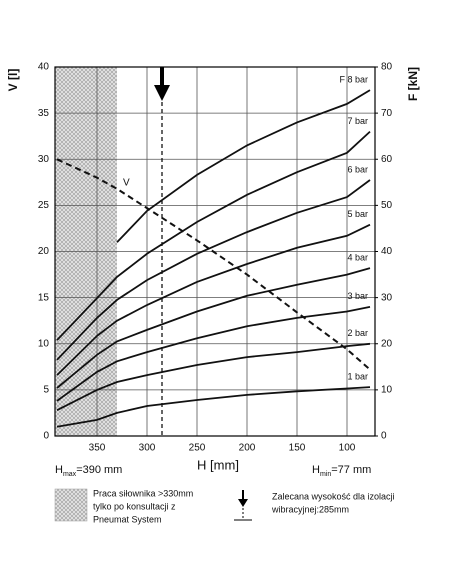 The width and height of the screenshot is (452, 584). I want to click on series-label: 2 bar, so click(357, 333).